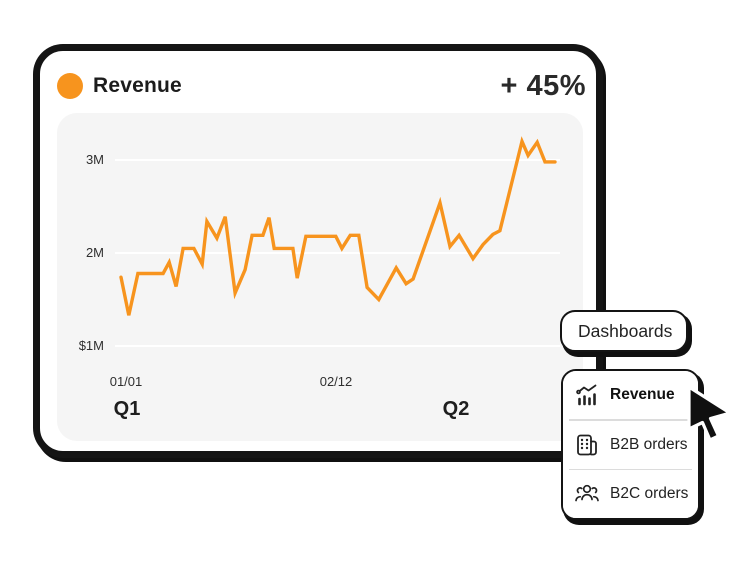 Image resolution: width=750 pixels, height=563 pixels. I want to click on menu-item-b2b-orders-label: B2B orders, so click(649, 444).